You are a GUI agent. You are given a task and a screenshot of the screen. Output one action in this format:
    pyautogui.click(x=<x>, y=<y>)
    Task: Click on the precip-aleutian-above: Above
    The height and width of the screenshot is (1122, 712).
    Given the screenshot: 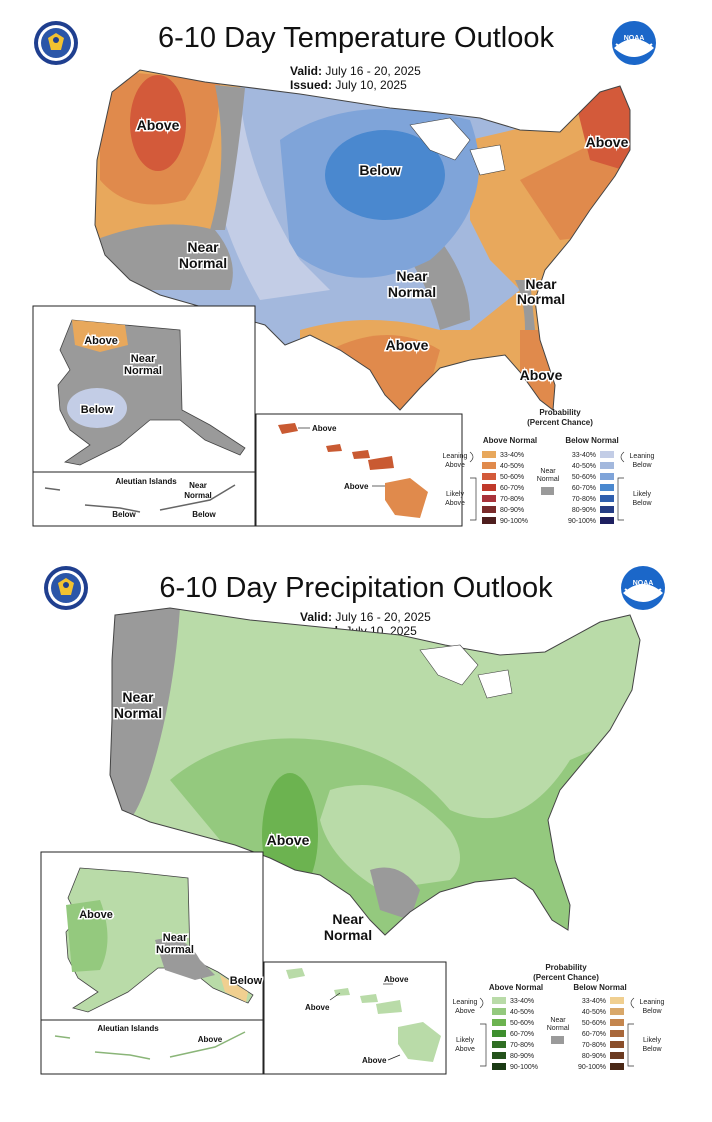 What is the action you would take?
    pyautogui.click(x=210, y=1039)
    